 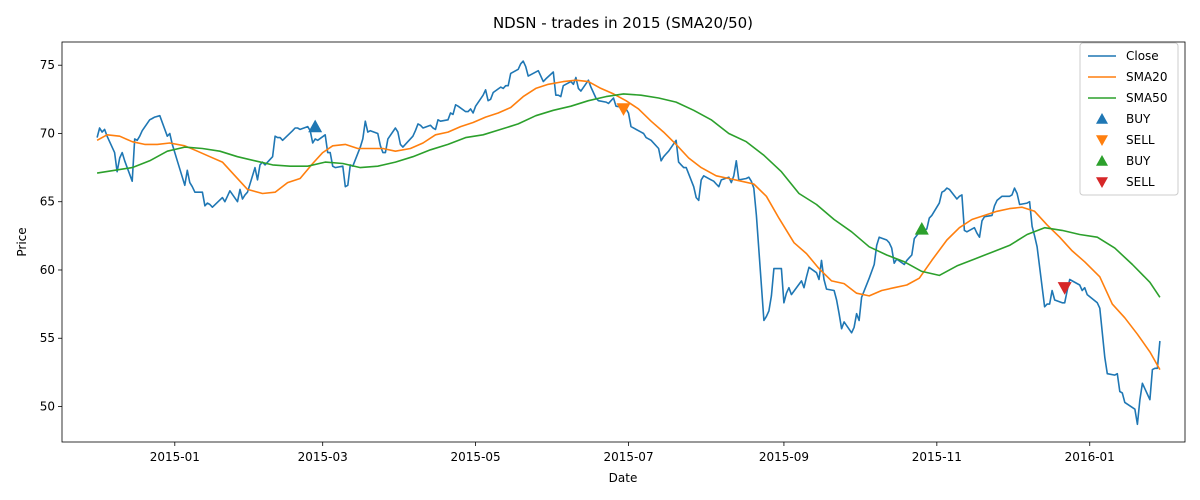 I want to click on x-tick-label: 2015-01, so click(x=175, y=457).